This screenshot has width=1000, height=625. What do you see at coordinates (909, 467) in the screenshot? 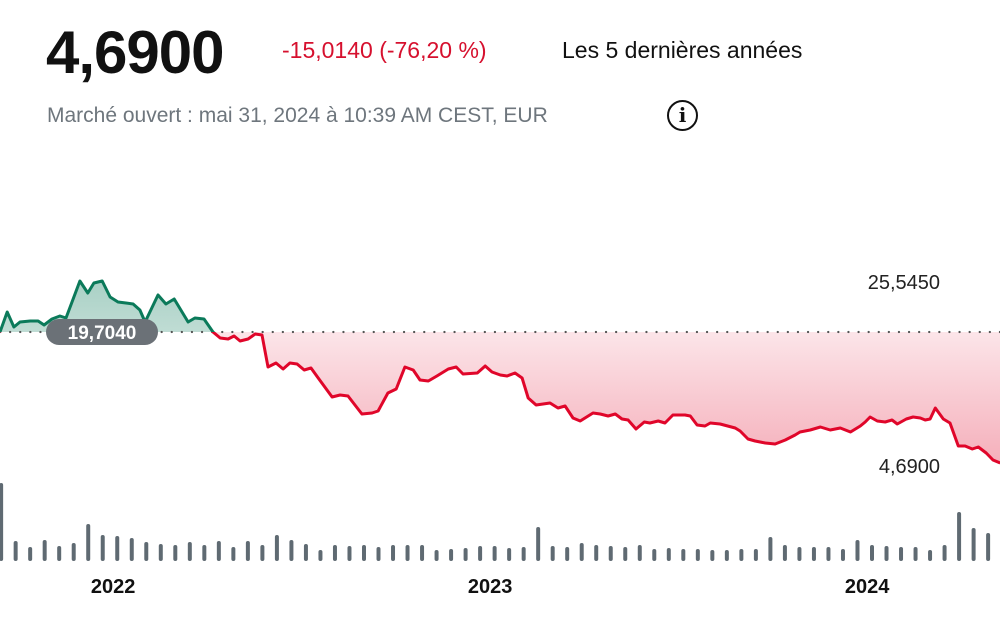
I see `low-label: 4,6900` at bounding box center [909, 467].